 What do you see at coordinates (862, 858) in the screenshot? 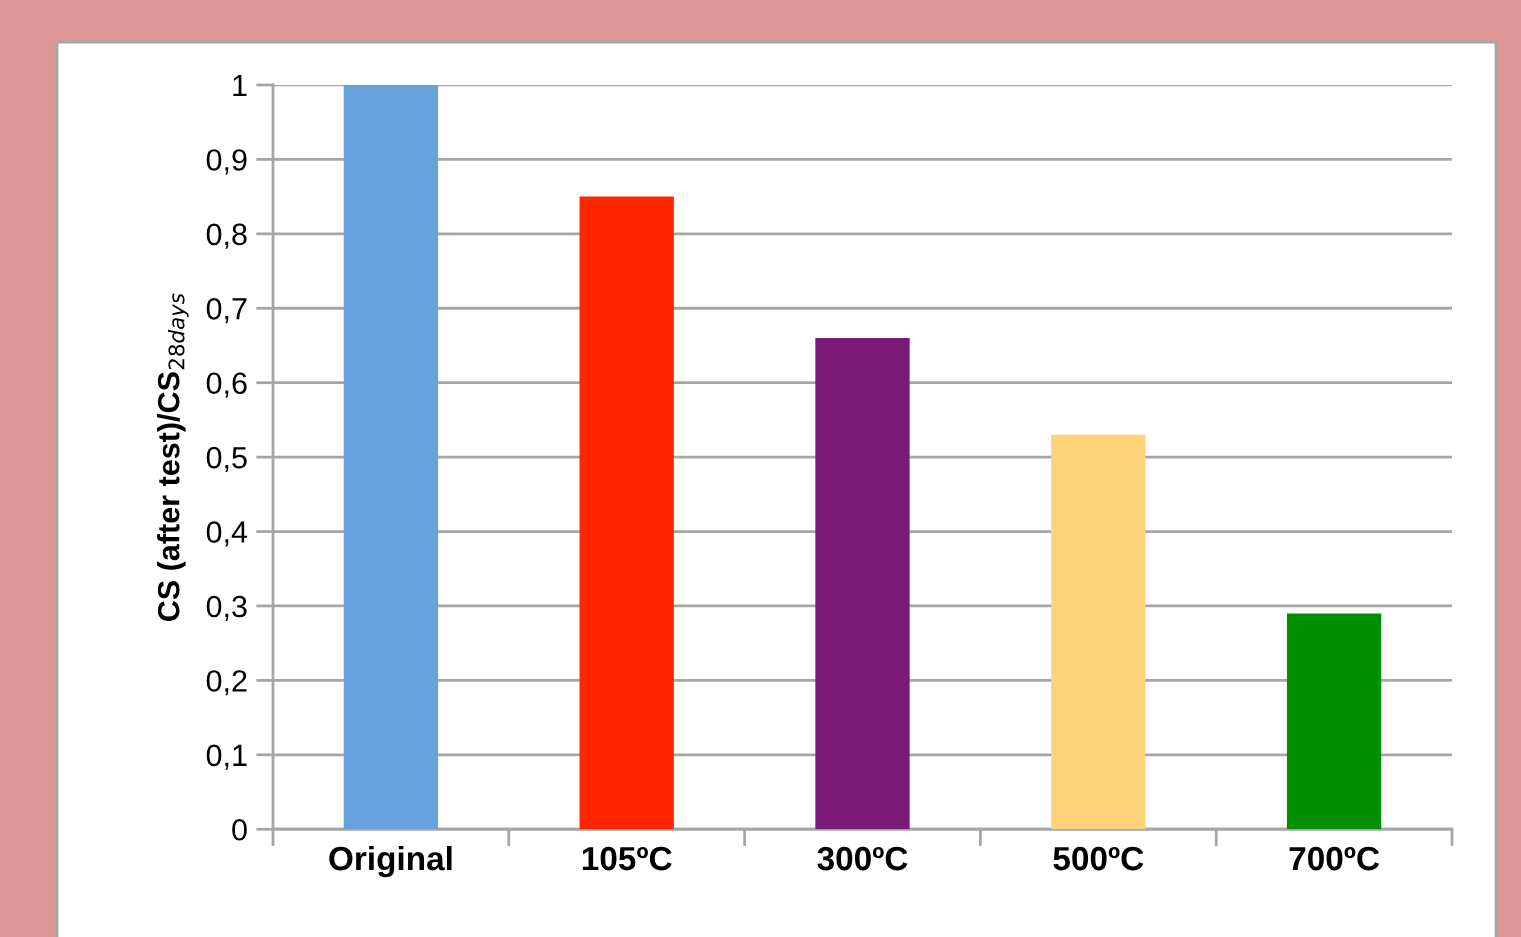
I see `x-tick-label: 300ºC` at bounding box center [862, 858].